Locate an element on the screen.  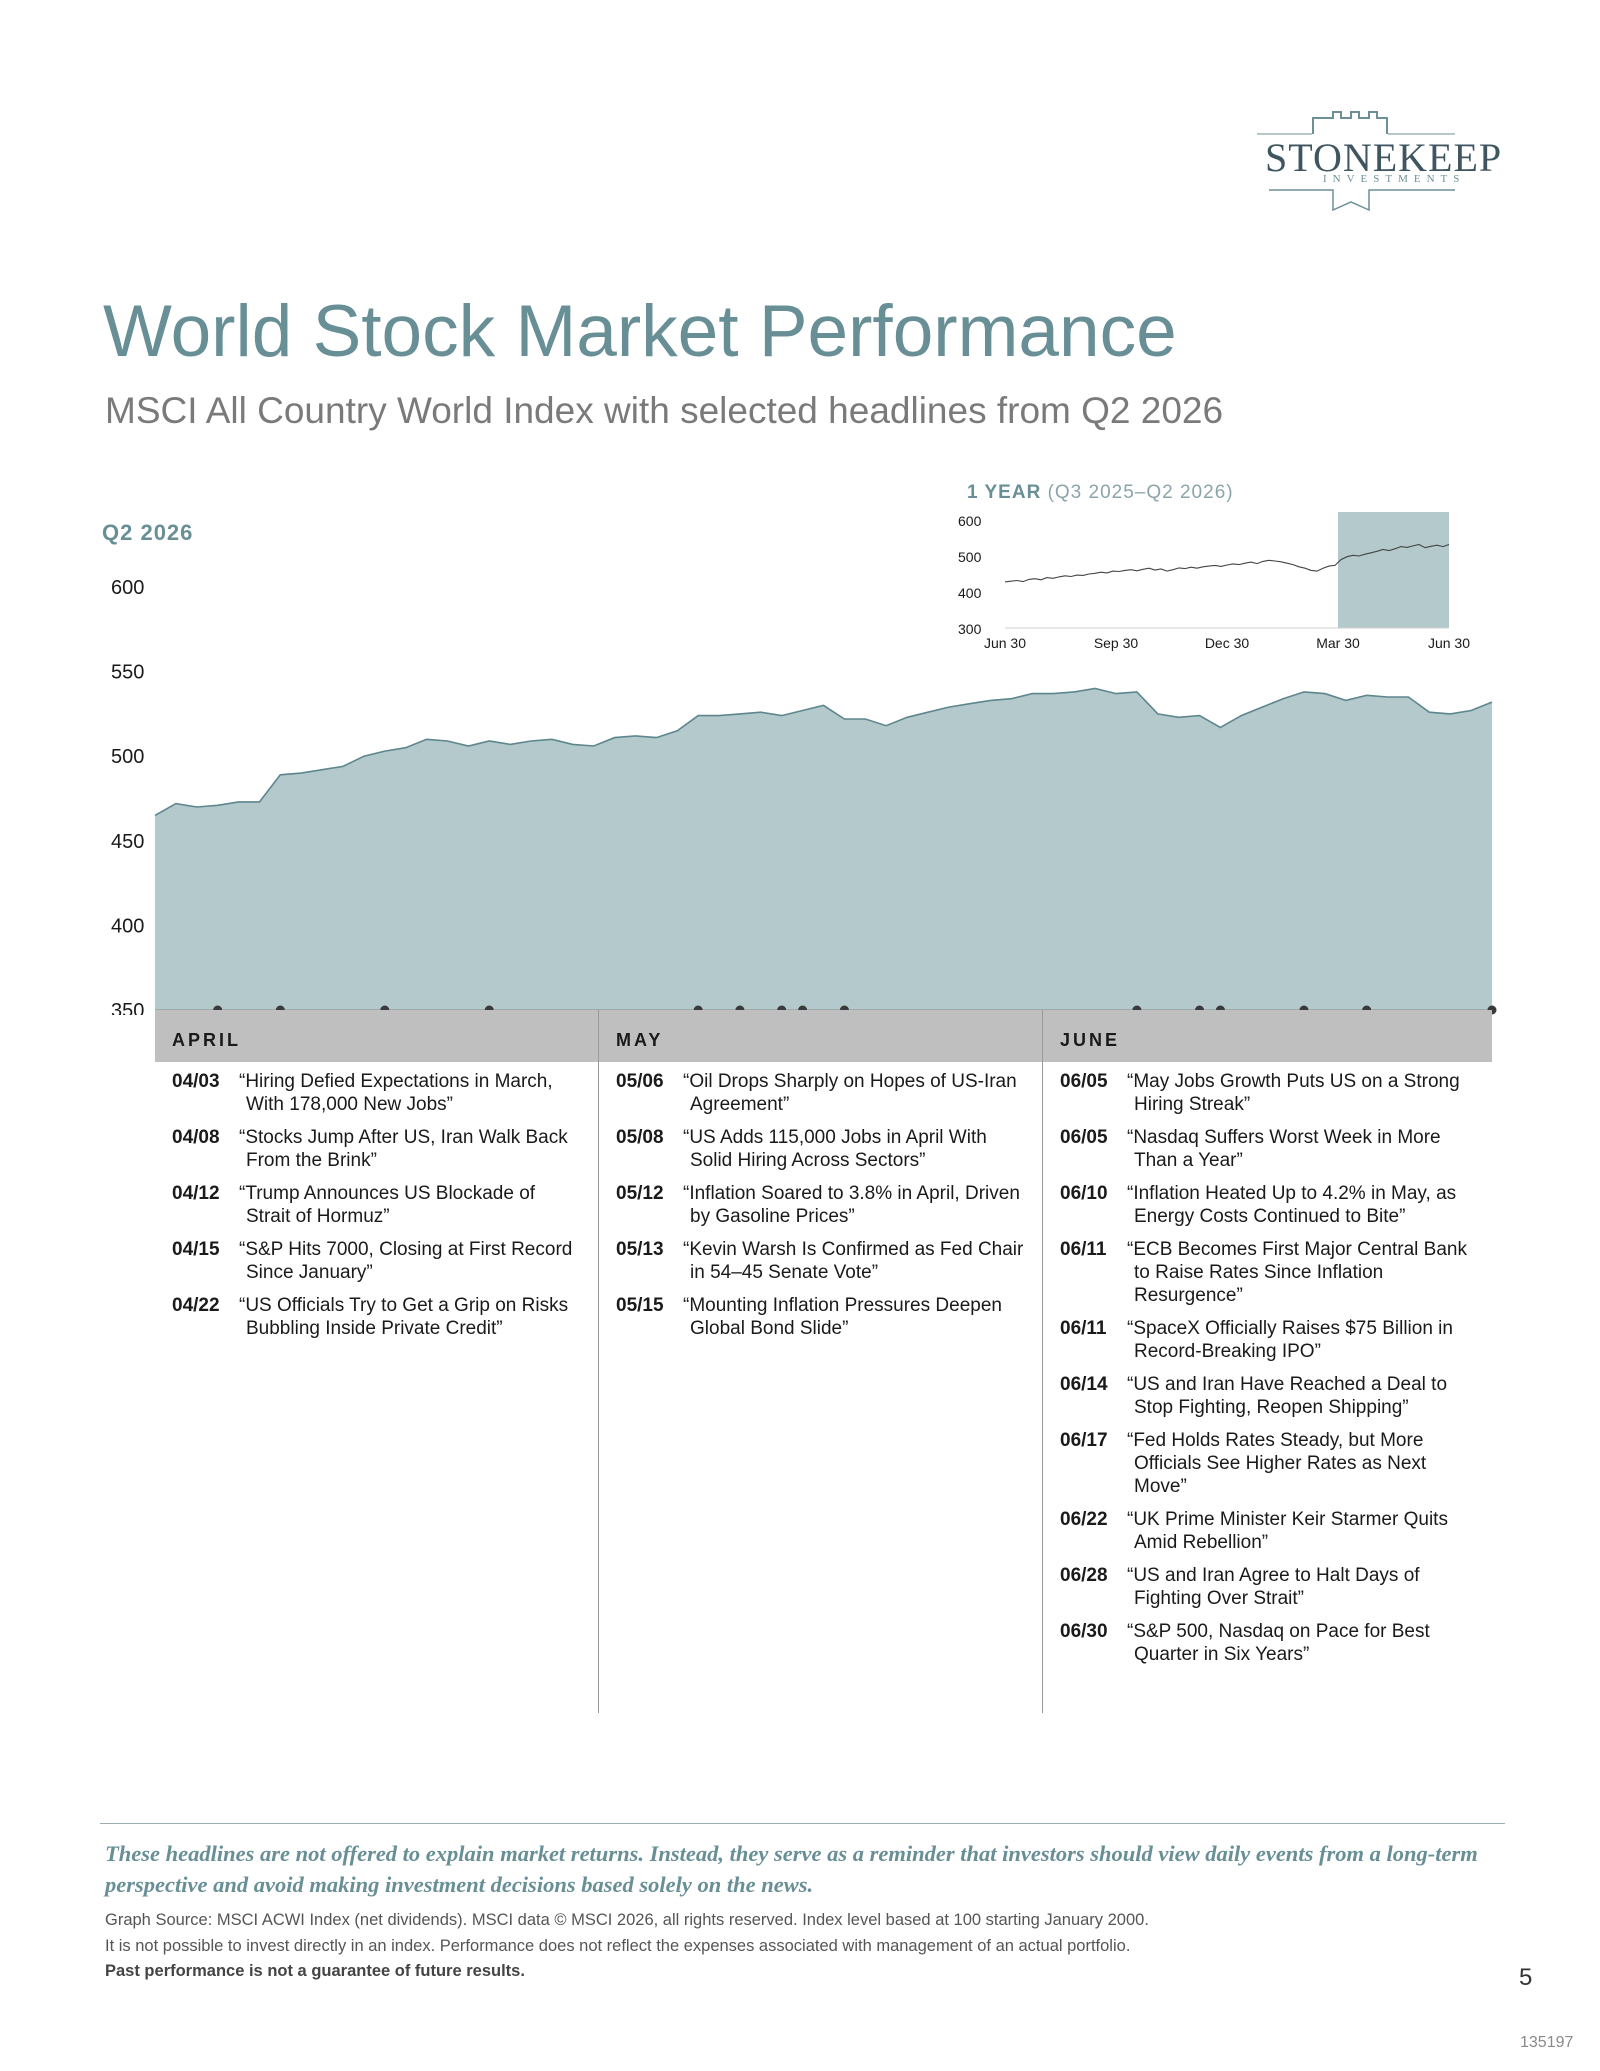
inset-y-tick-label: 400 is located at coordinates (970, 593).